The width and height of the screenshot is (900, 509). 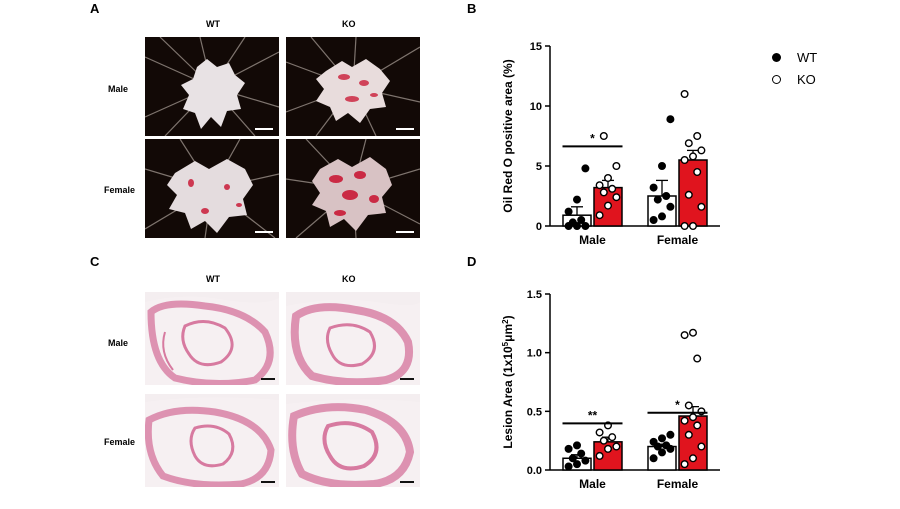 I want to click on aorta-photo-male-ko, so click(x=353, y=86).